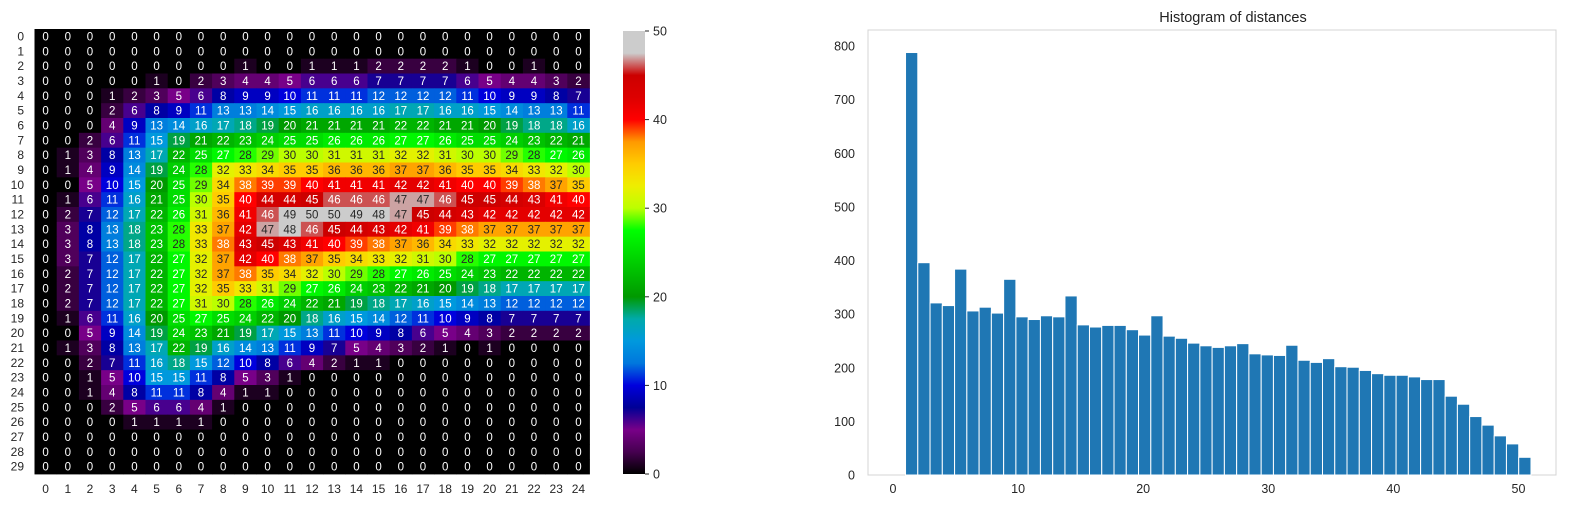 This screenshot has height=520, width=1595. Describe the element at coordinates (201, 489) in the screenshot. I see `heatmap-x-tick-label: 7` at that location.